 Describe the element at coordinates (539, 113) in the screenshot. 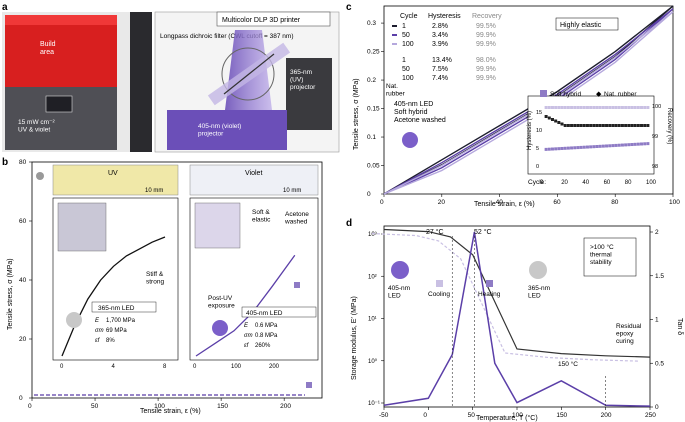

I see `c-inset-hyst-tick: 15` at that location.